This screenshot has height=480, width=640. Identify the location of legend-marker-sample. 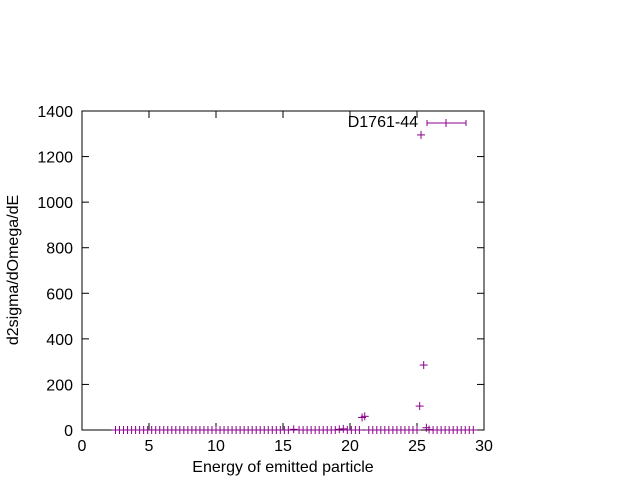
(446, 123).